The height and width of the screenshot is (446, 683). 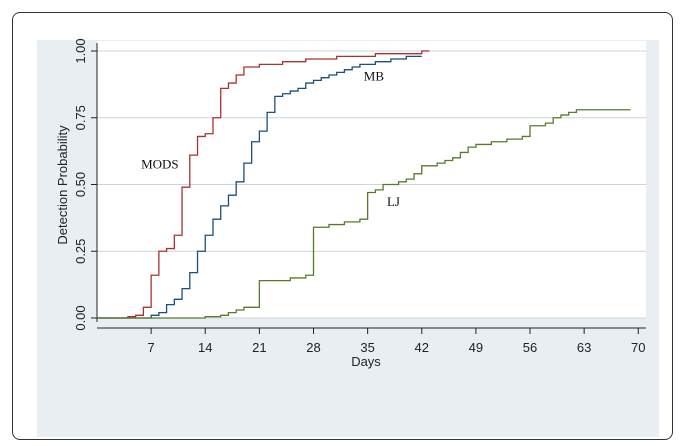 I want to click on x-tick-label: 70, so click(x=638, y=347).